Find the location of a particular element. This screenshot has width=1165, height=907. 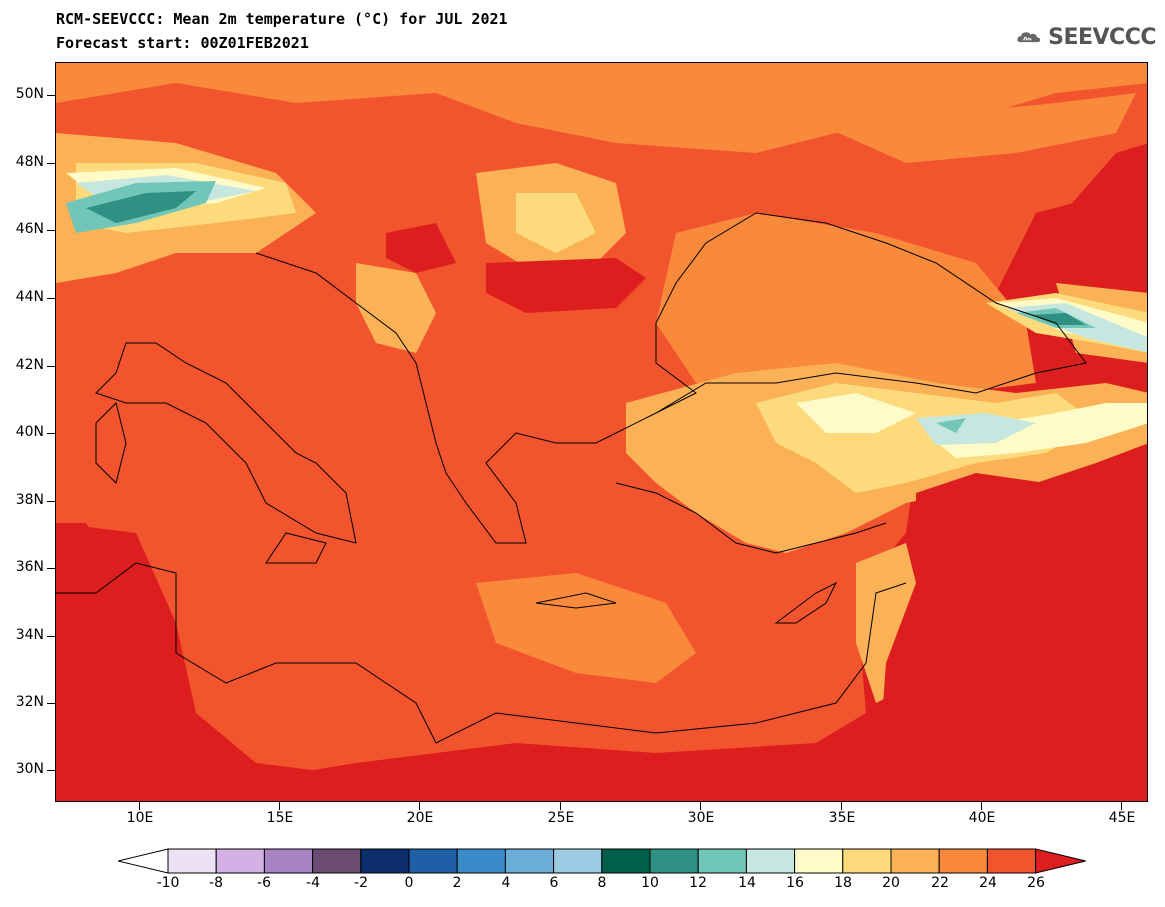

lon-label-35e: 35E is located at coordinates (842, 818).